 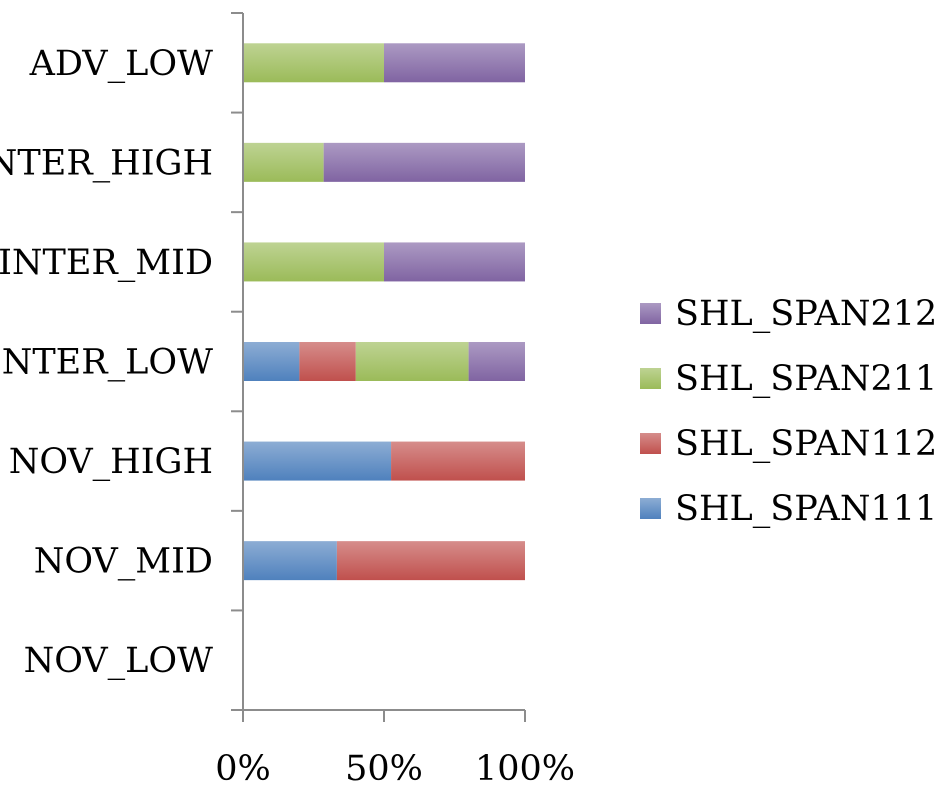 What do you see at coordinates (806, 444) in the screenshot?
I see `legend-label-shl-span112: SHL_SPAN112` at bounding box center [806, 444].